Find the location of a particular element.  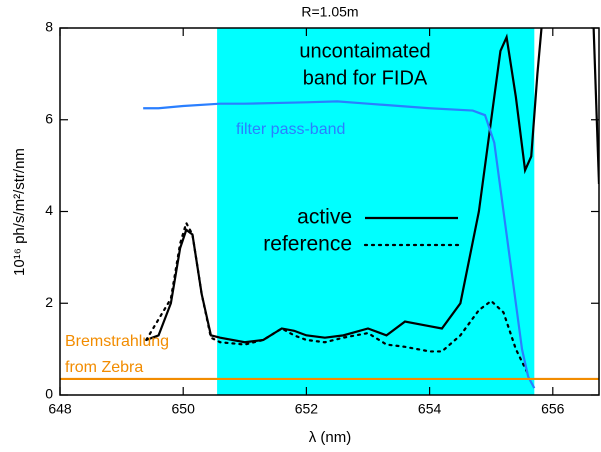

x-axis-label: λ (nm) is located at coordinates (330, 437).